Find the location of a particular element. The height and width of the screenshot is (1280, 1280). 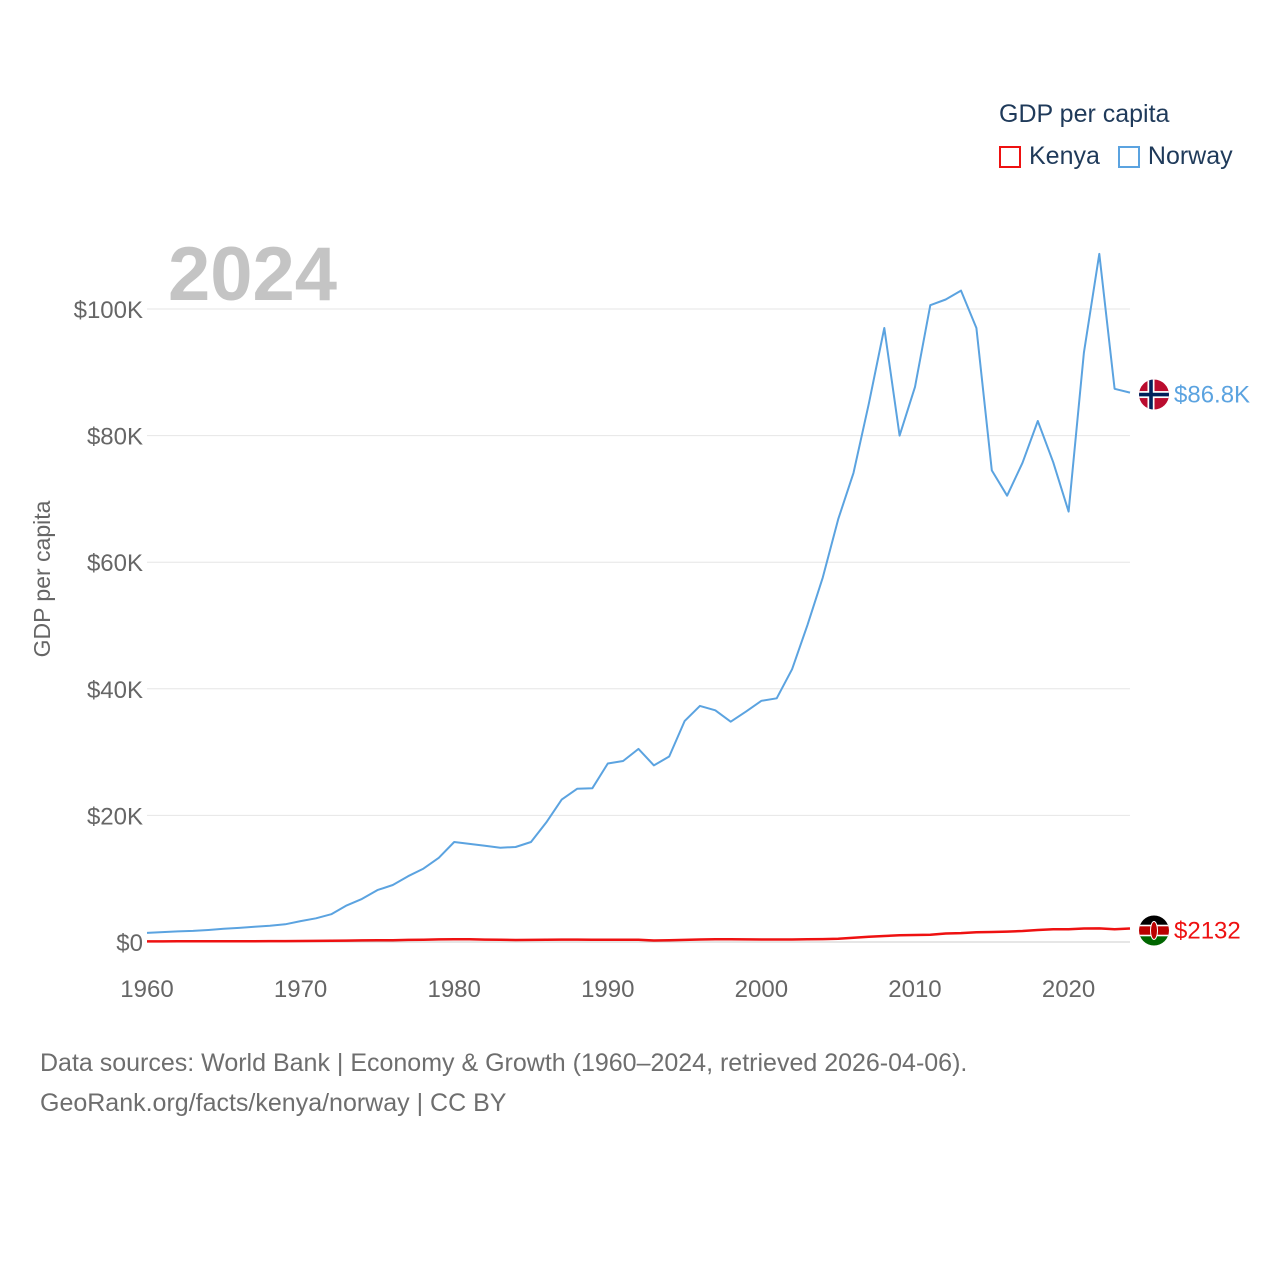

flag-marker-kenya is located at coordinates (1154, 930).